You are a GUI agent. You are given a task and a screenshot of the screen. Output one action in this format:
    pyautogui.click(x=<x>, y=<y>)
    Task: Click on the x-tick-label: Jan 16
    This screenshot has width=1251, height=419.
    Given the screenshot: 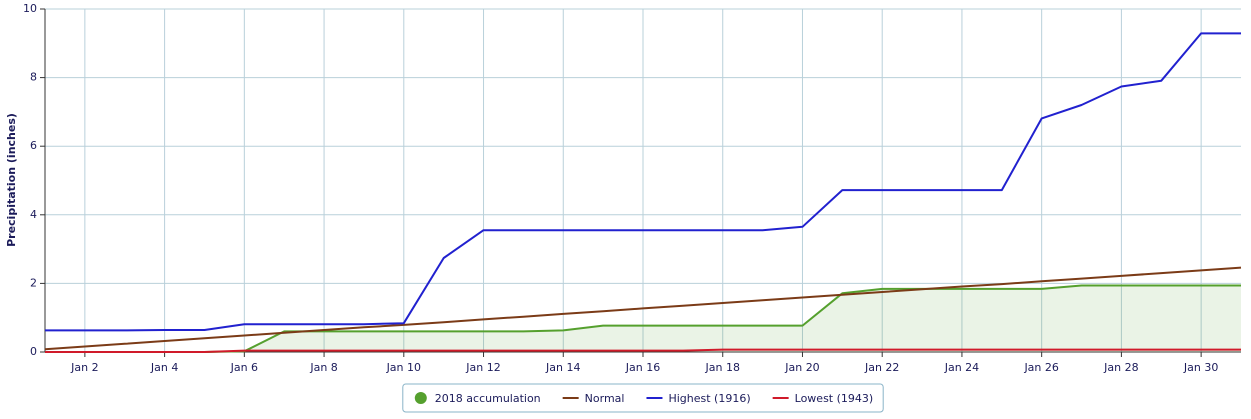 What is the action you would take?
    pyautogui.click(x=642, y=367)
    